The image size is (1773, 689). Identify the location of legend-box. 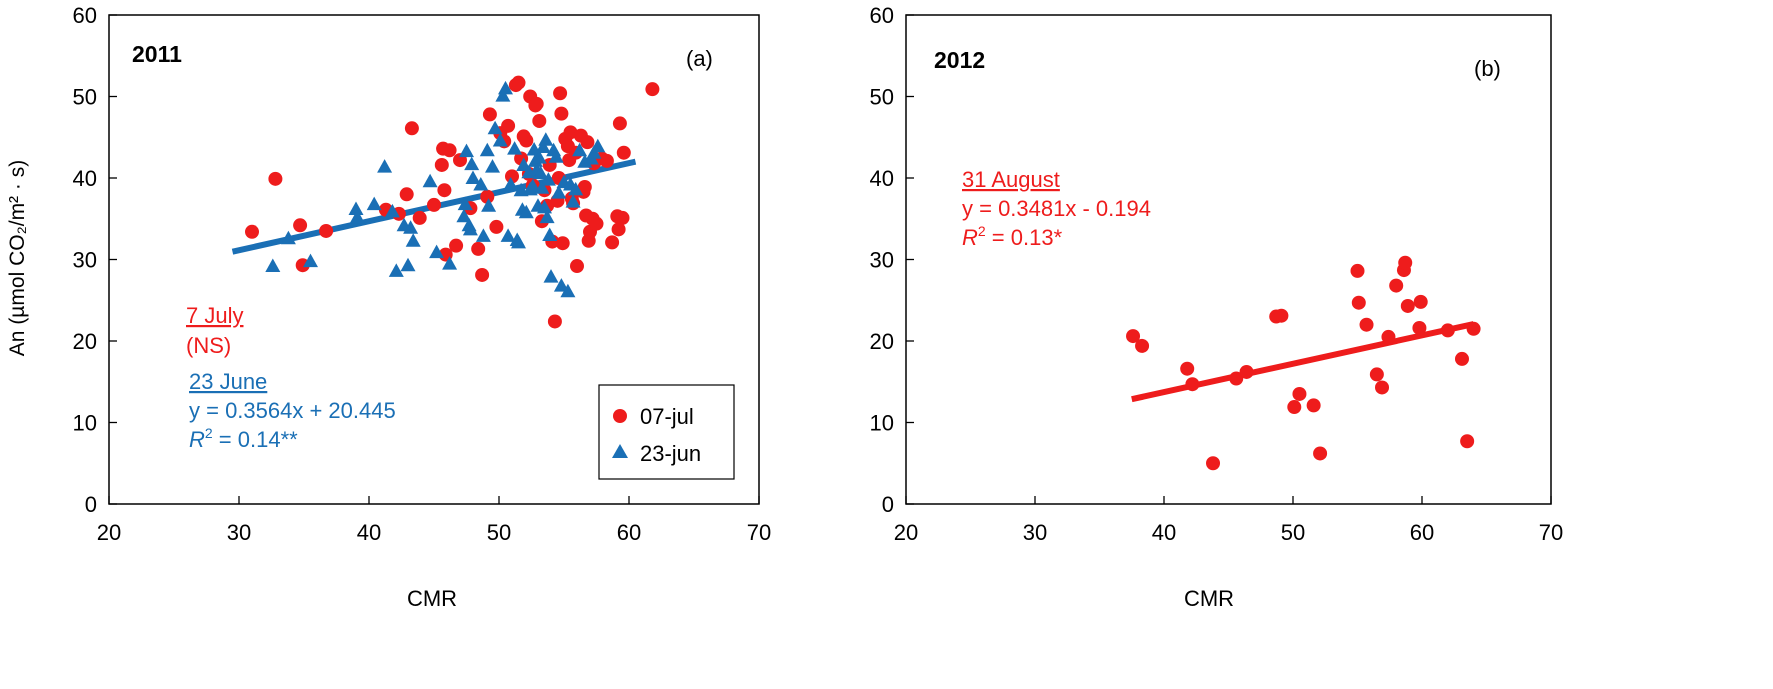
(666, 432).